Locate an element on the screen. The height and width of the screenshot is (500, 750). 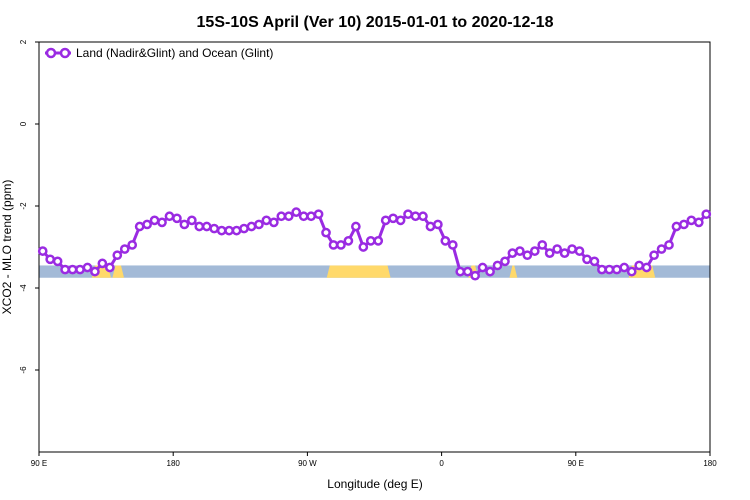
series-layer is located at coordinates (374, 244).